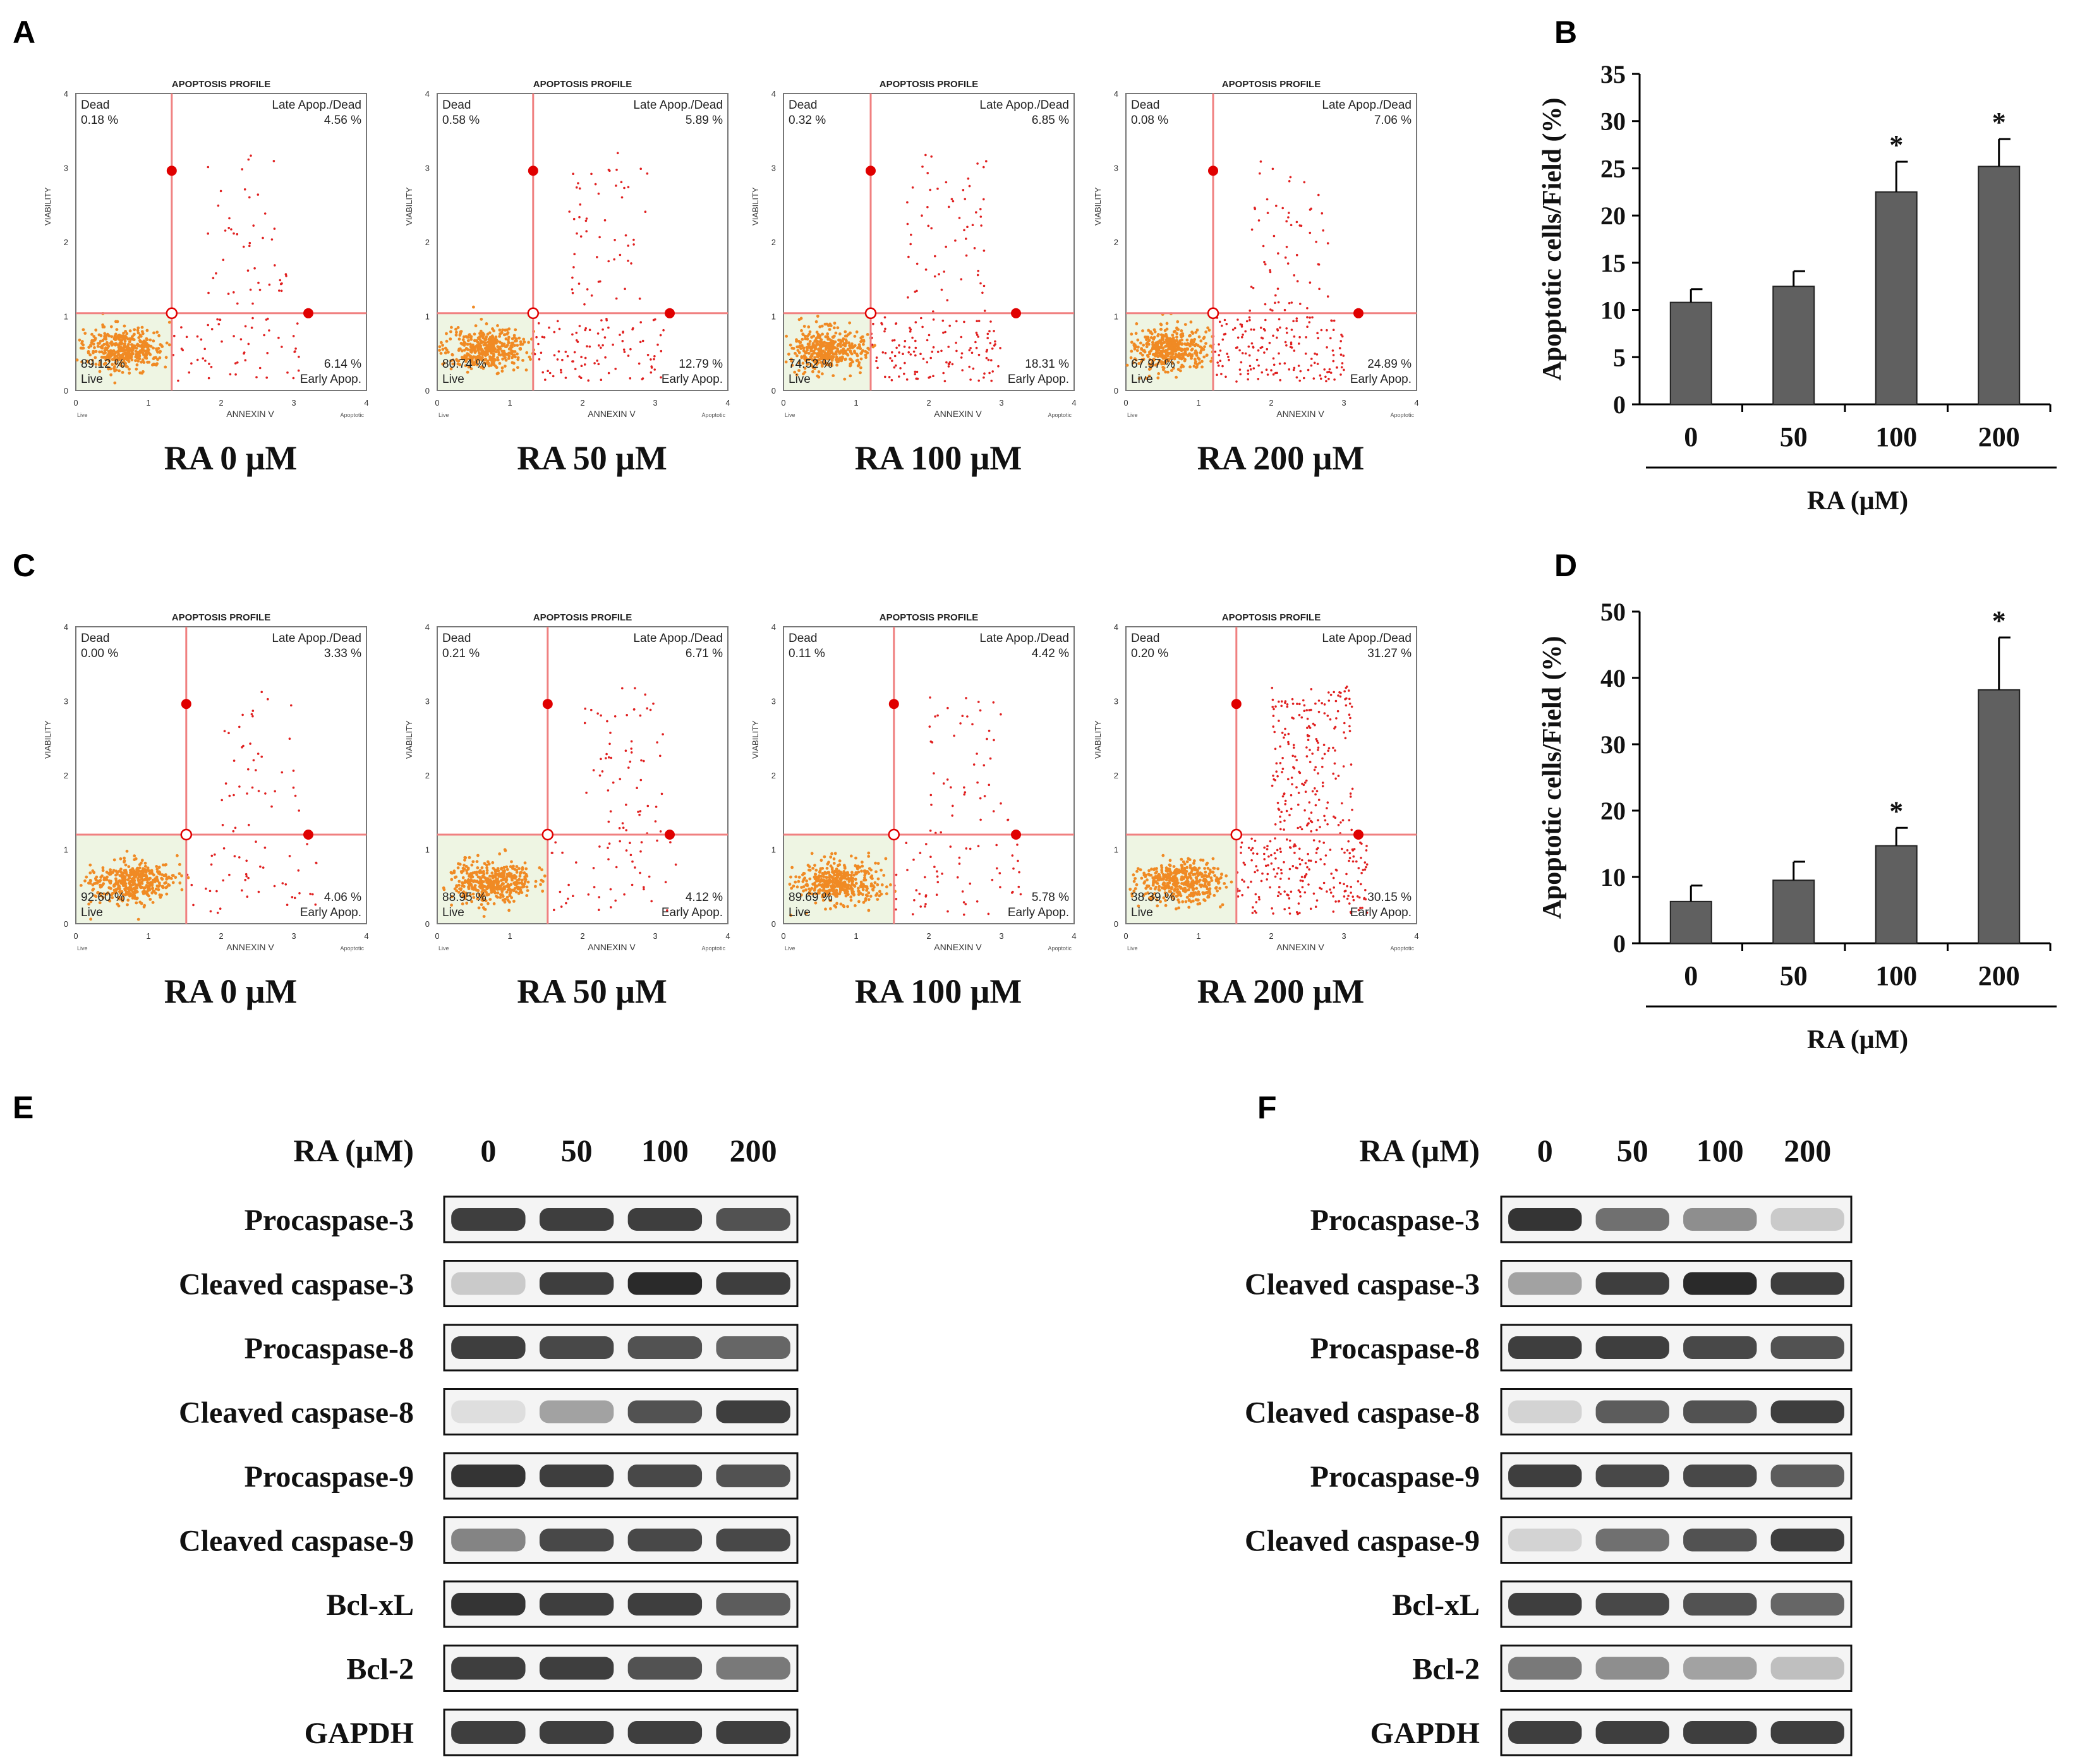 Image resolution: width=2080 pixels, height=1764 pixels. What do you see at coordinates (1896, 436) in the screenshot?
I see `x-tick-label: 100` at bounding box center [1896, 436].